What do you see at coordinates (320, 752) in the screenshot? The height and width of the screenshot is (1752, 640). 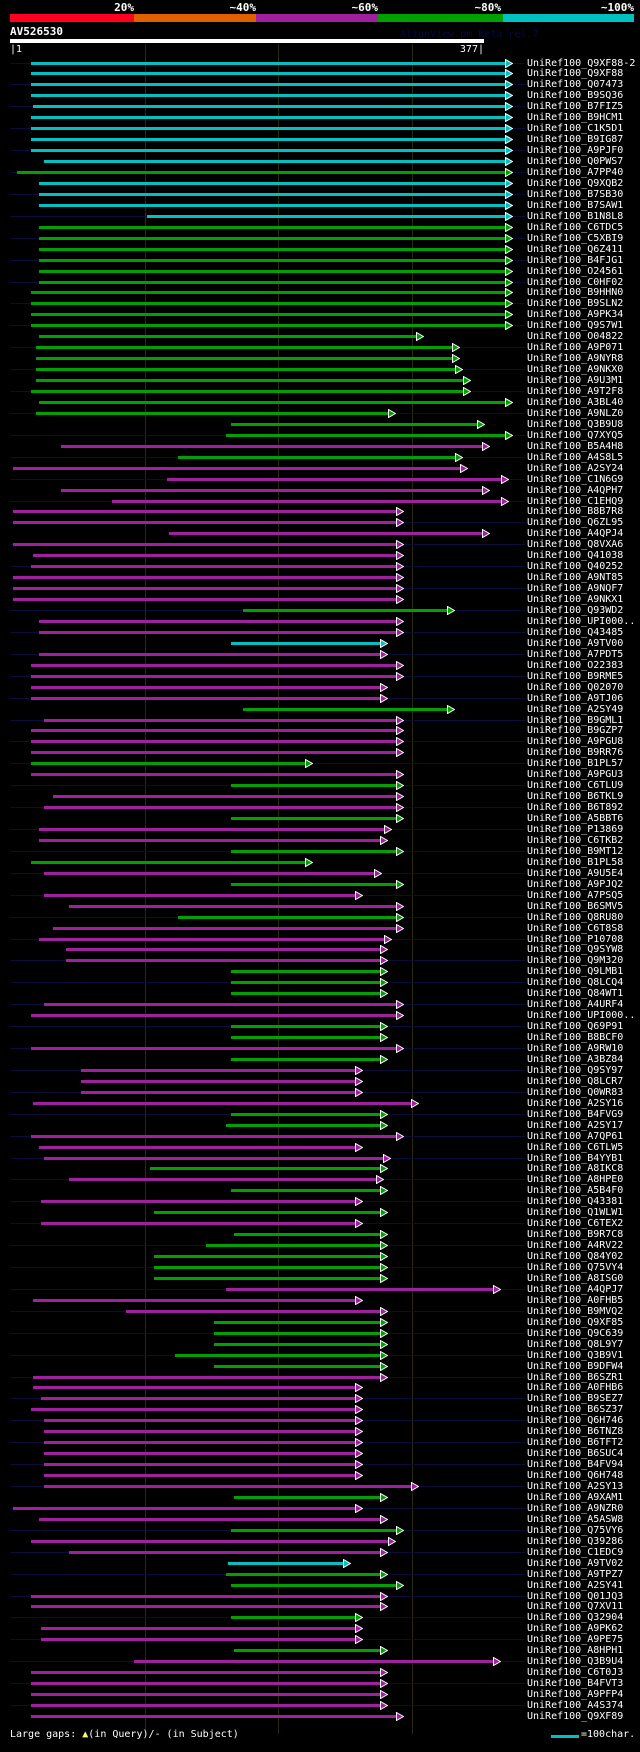 I see `alignment-row: UniRef100_B9RR76` at bounding box center [320, 752].